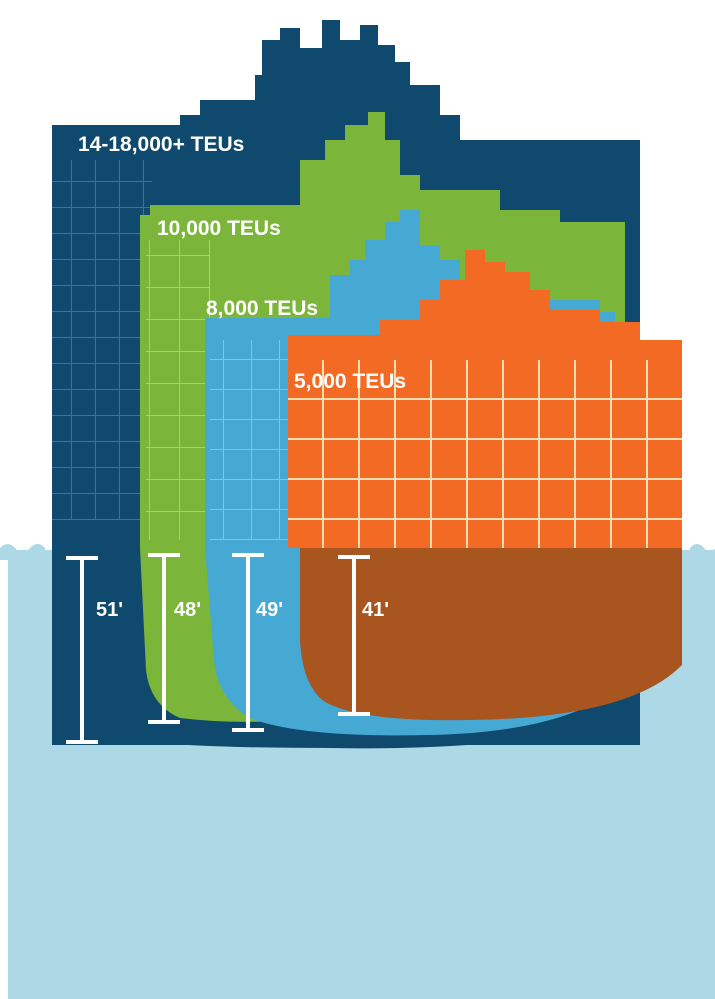  What do you see at coordinates (161, 144) in the screenshot?
I see `label-14-18000-teu: 14-18,000+ TEUs` at bounding box center [161, 144].